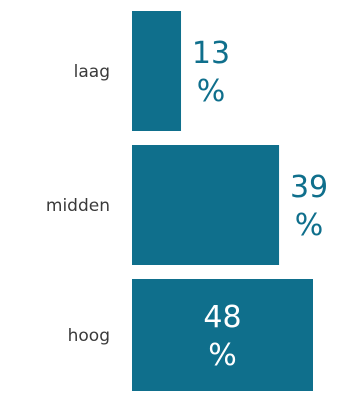  I want to click on value-label-hoog: 48, so click(222, 317).